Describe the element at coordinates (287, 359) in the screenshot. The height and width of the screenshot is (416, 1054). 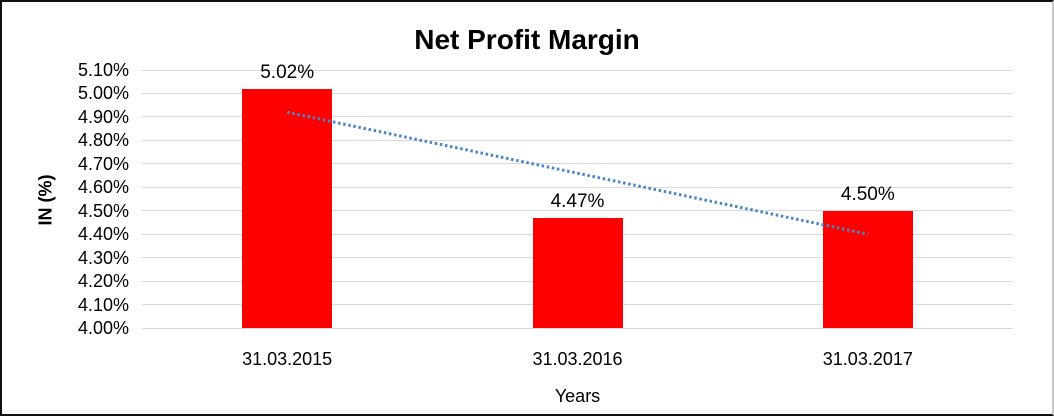
I see `x-tick-label: 31.03.2015` at that location.